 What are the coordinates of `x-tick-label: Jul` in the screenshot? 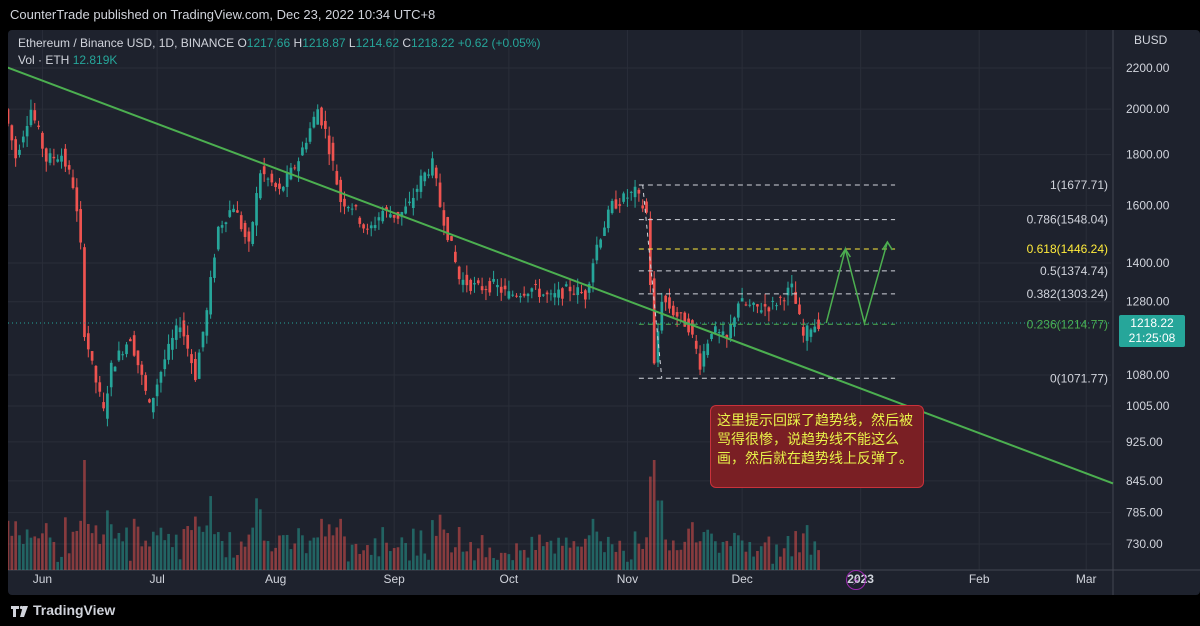 It's located at (156, 579).